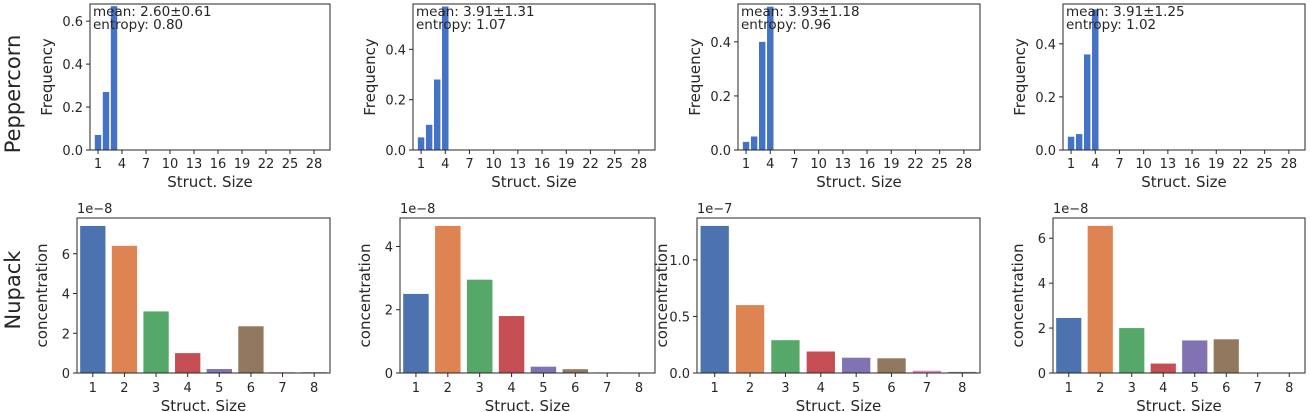  I want to click on stats-annotation: entropy: 0.80, so click(138, 25).